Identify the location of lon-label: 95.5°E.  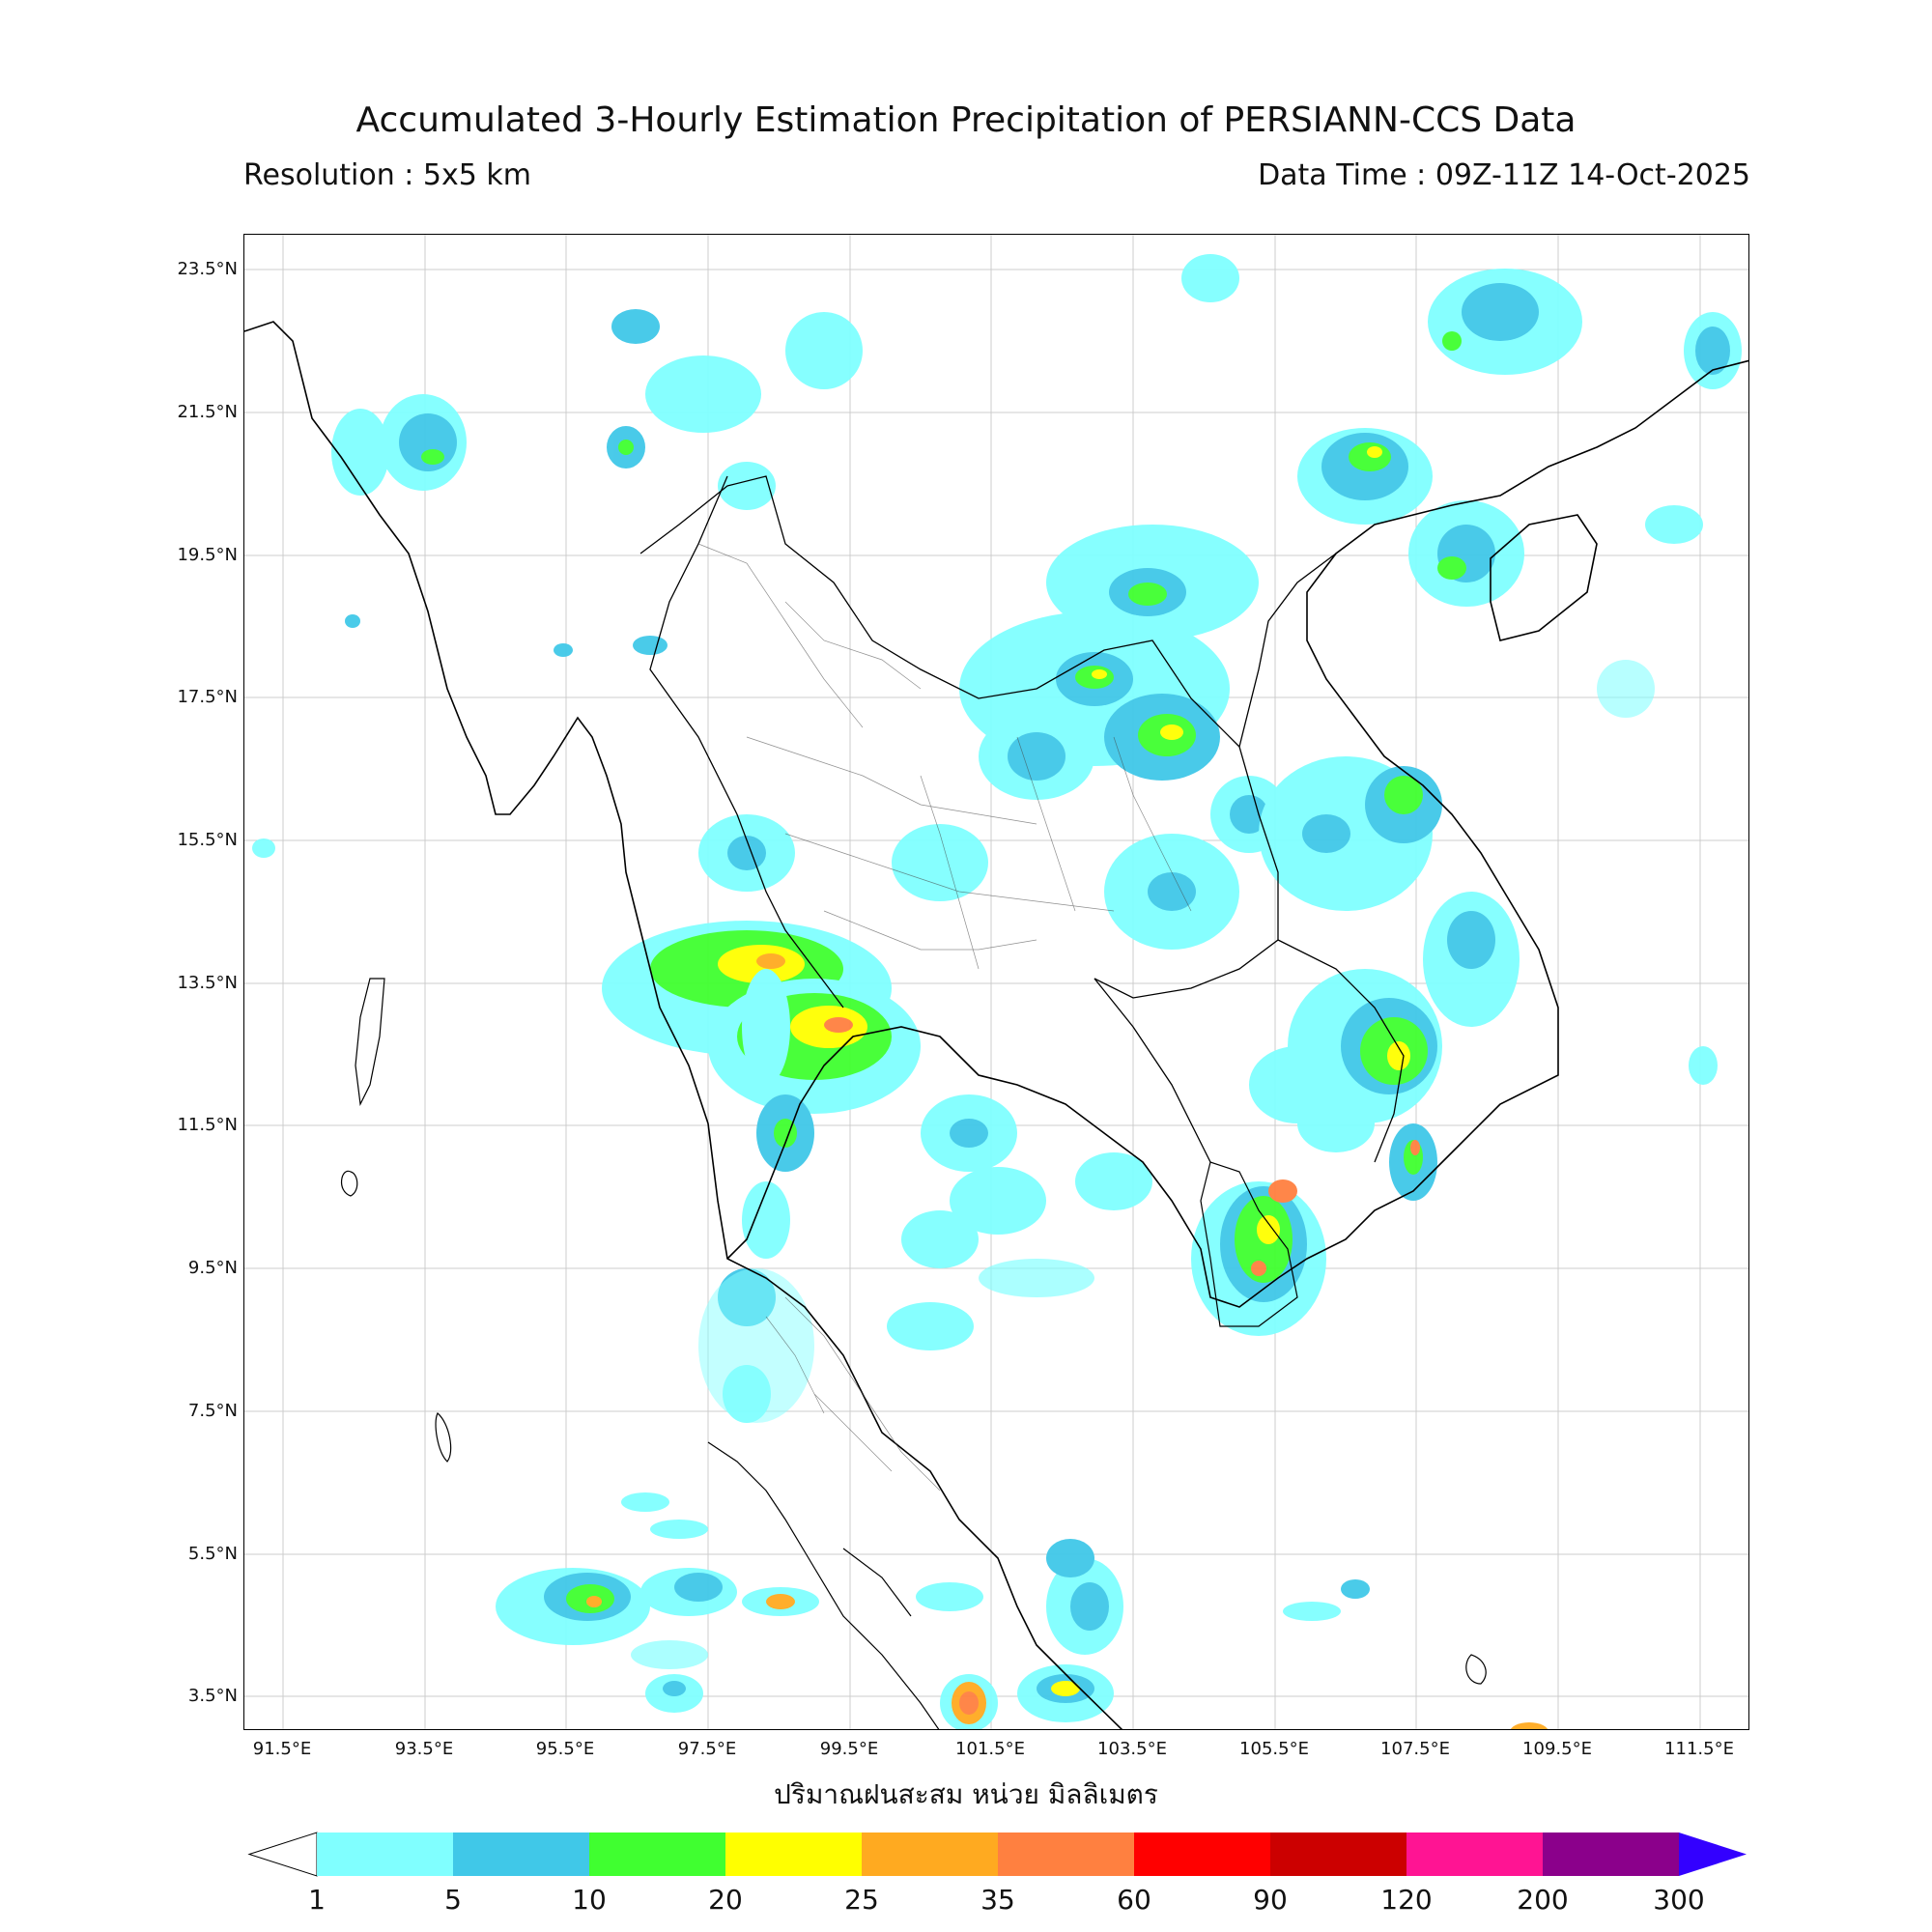
(565, 1749).